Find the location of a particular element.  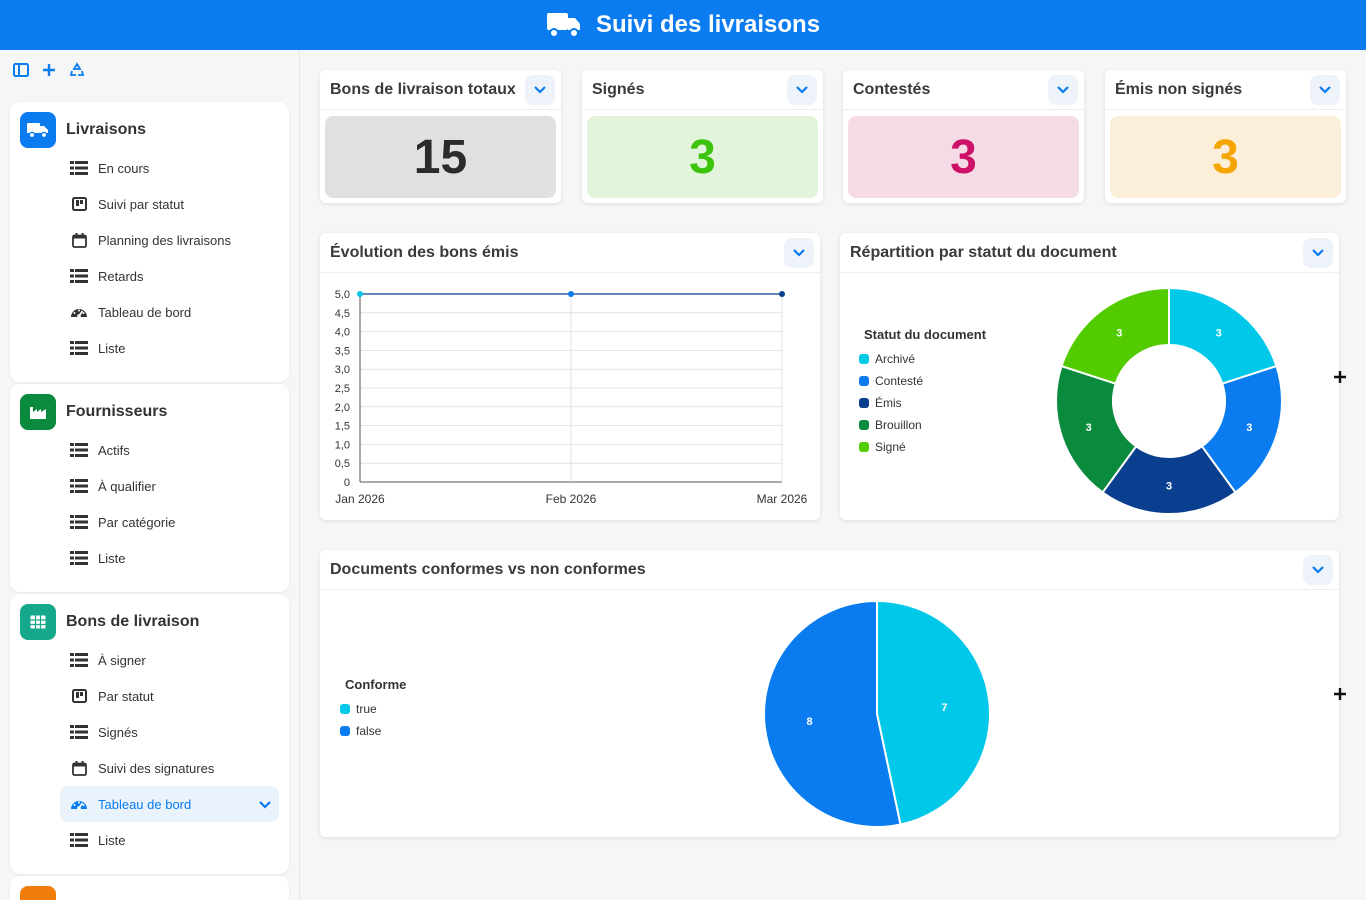

slice-label: 8 is located at coordinates (810, 722).